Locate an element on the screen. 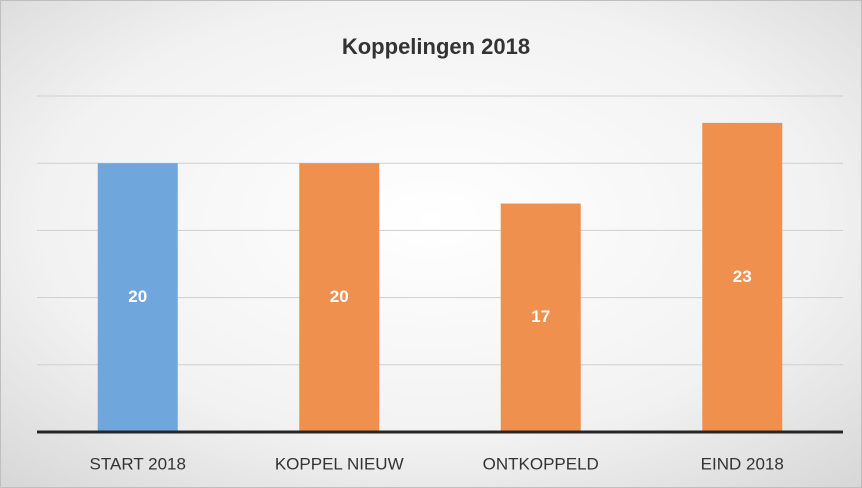 This screenshot has width=862, height=488. x-tick-label: START 2018 is located at coordinates (138, 463).